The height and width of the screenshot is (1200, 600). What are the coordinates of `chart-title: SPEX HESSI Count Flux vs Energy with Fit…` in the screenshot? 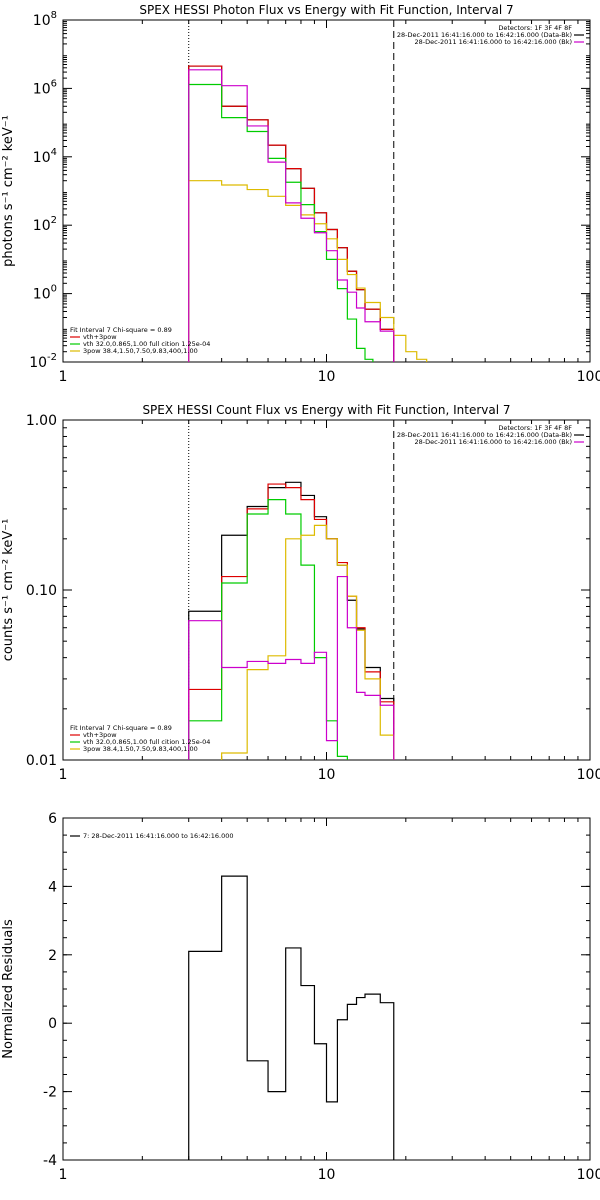 It's located at (326, 410).